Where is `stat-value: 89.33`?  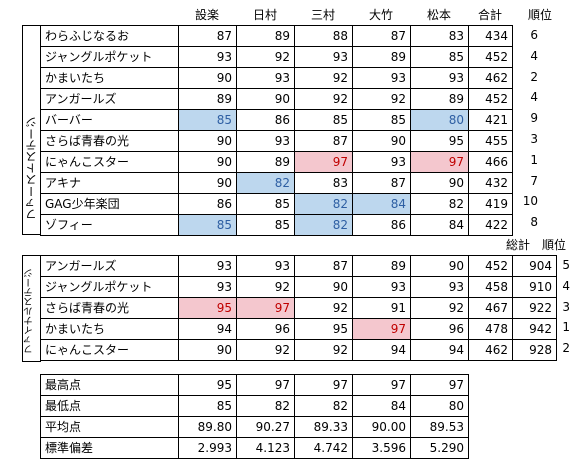 stat-value: 89.33 is located at coordinates (323, 427).